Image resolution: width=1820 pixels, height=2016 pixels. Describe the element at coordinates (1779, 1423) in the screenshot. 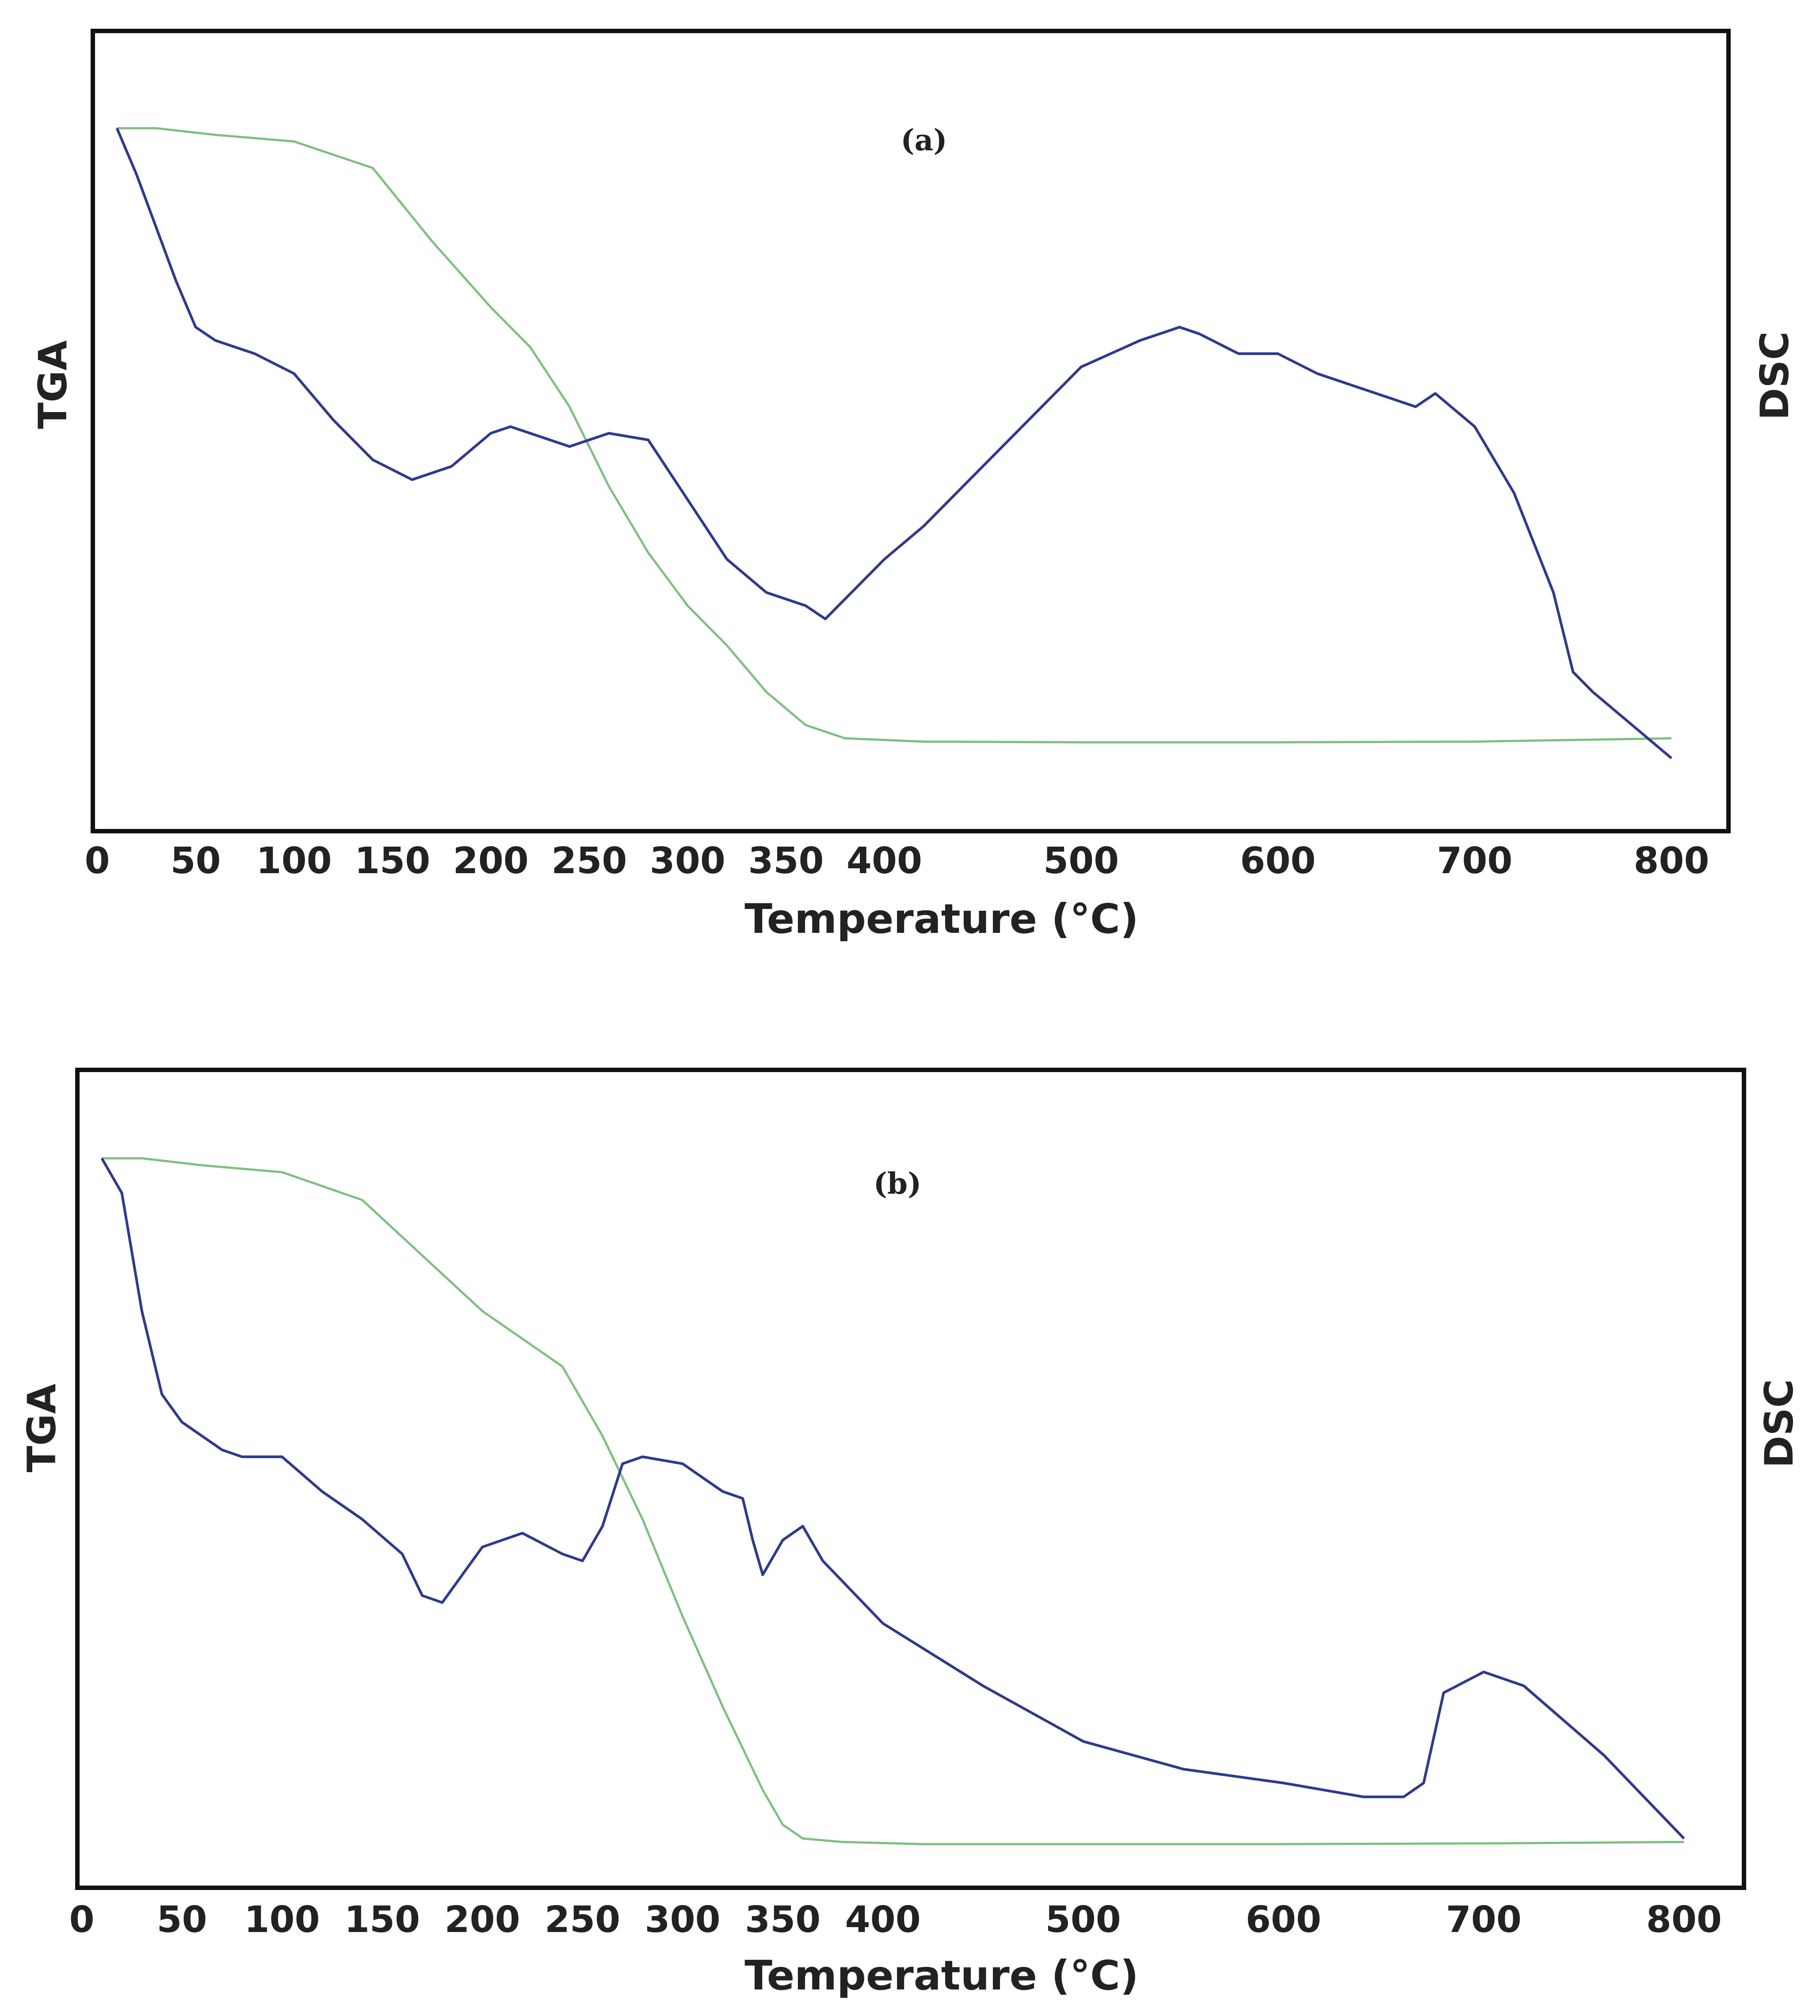

I see `y-axis-label-right-b: DSC` at that location.